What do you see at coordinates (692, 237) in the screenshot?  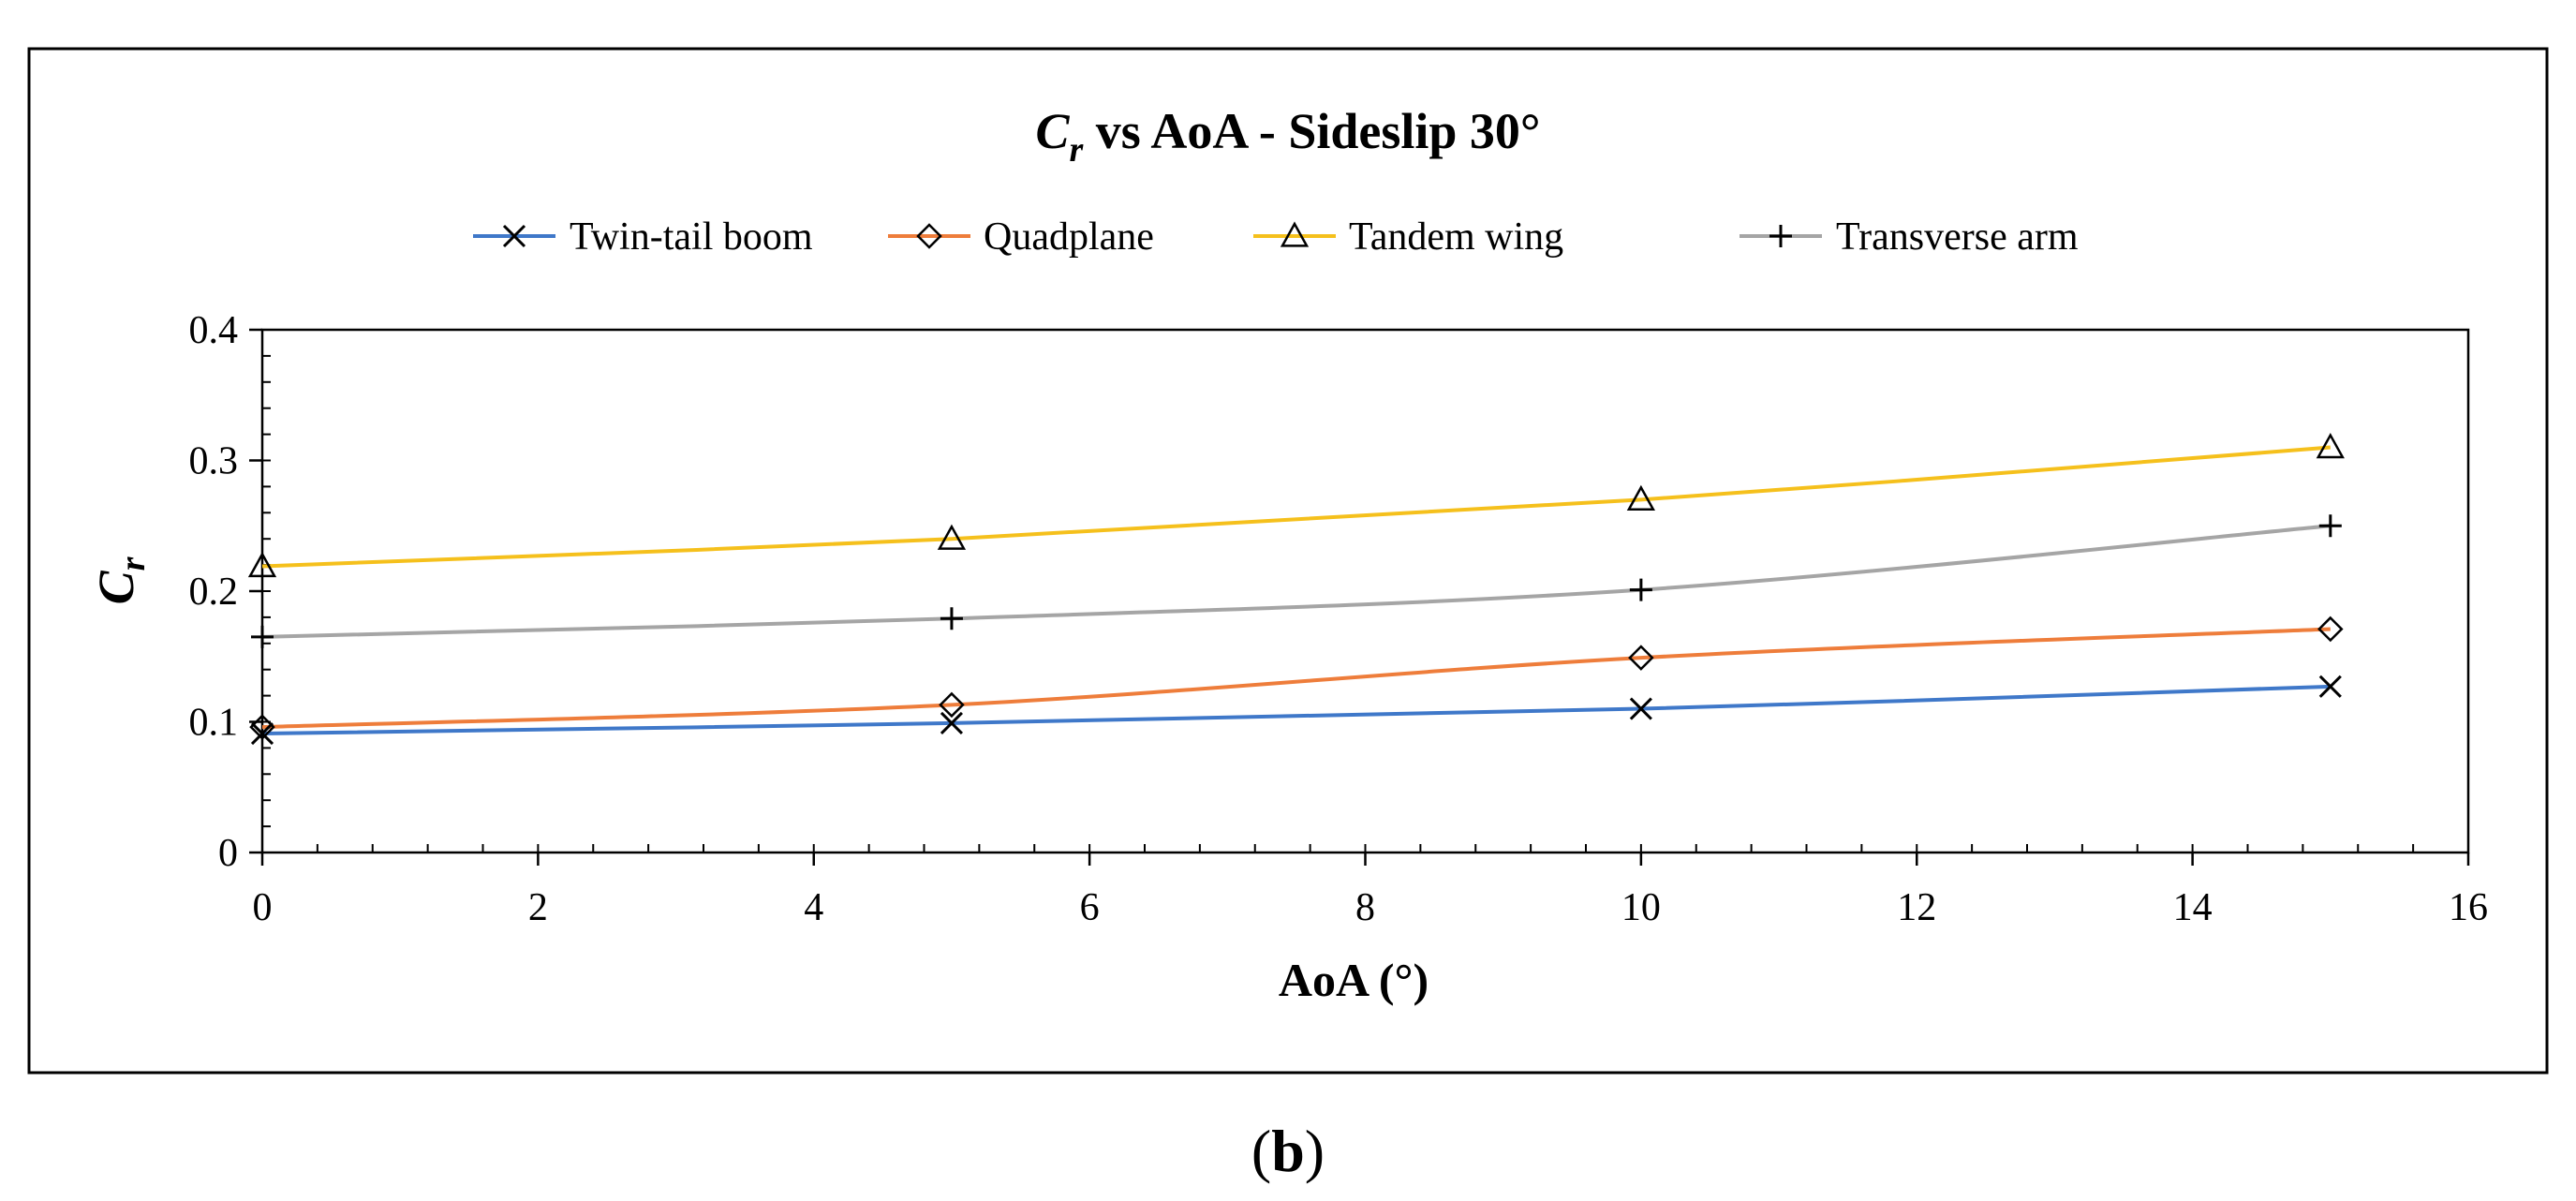 I see `legend-label-twin-tail-boom: Twin-tail boom` at bounding box center [692, 237].